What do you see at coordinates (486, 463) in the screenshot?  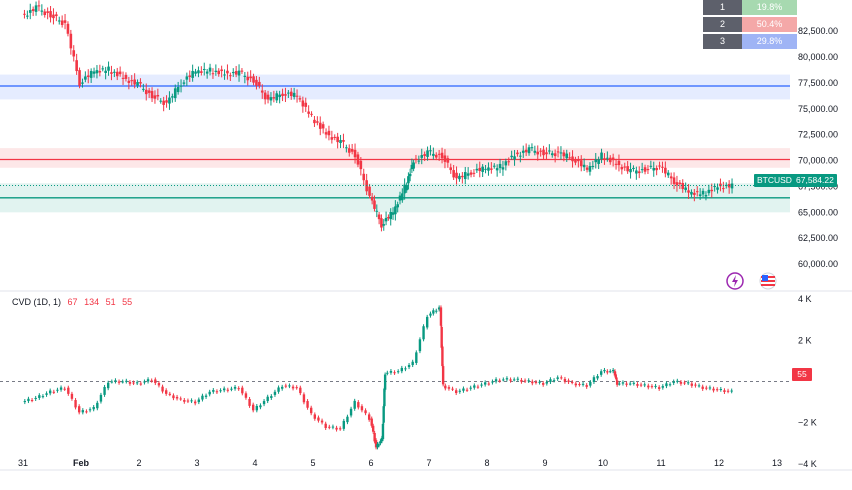 I see `x-tick-label: 8` at bounding box center [486, 463].